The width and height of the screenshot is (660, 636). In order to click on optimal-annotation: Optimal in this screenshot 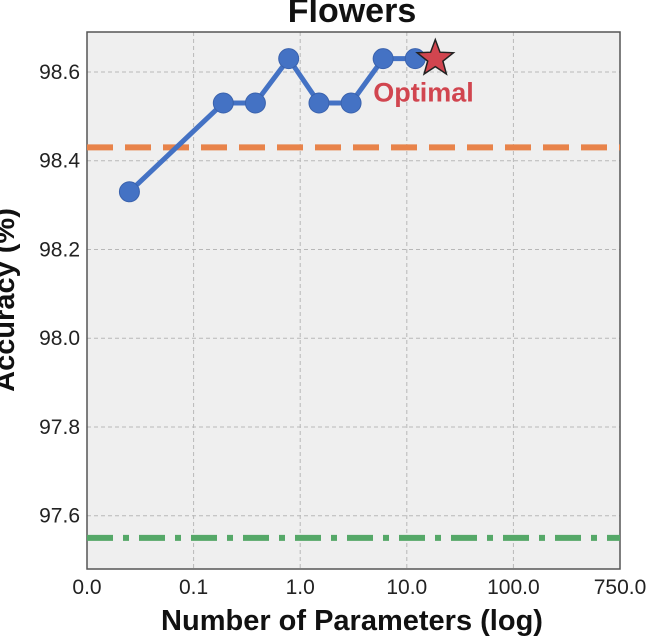, I will do `click(423, 72)`.